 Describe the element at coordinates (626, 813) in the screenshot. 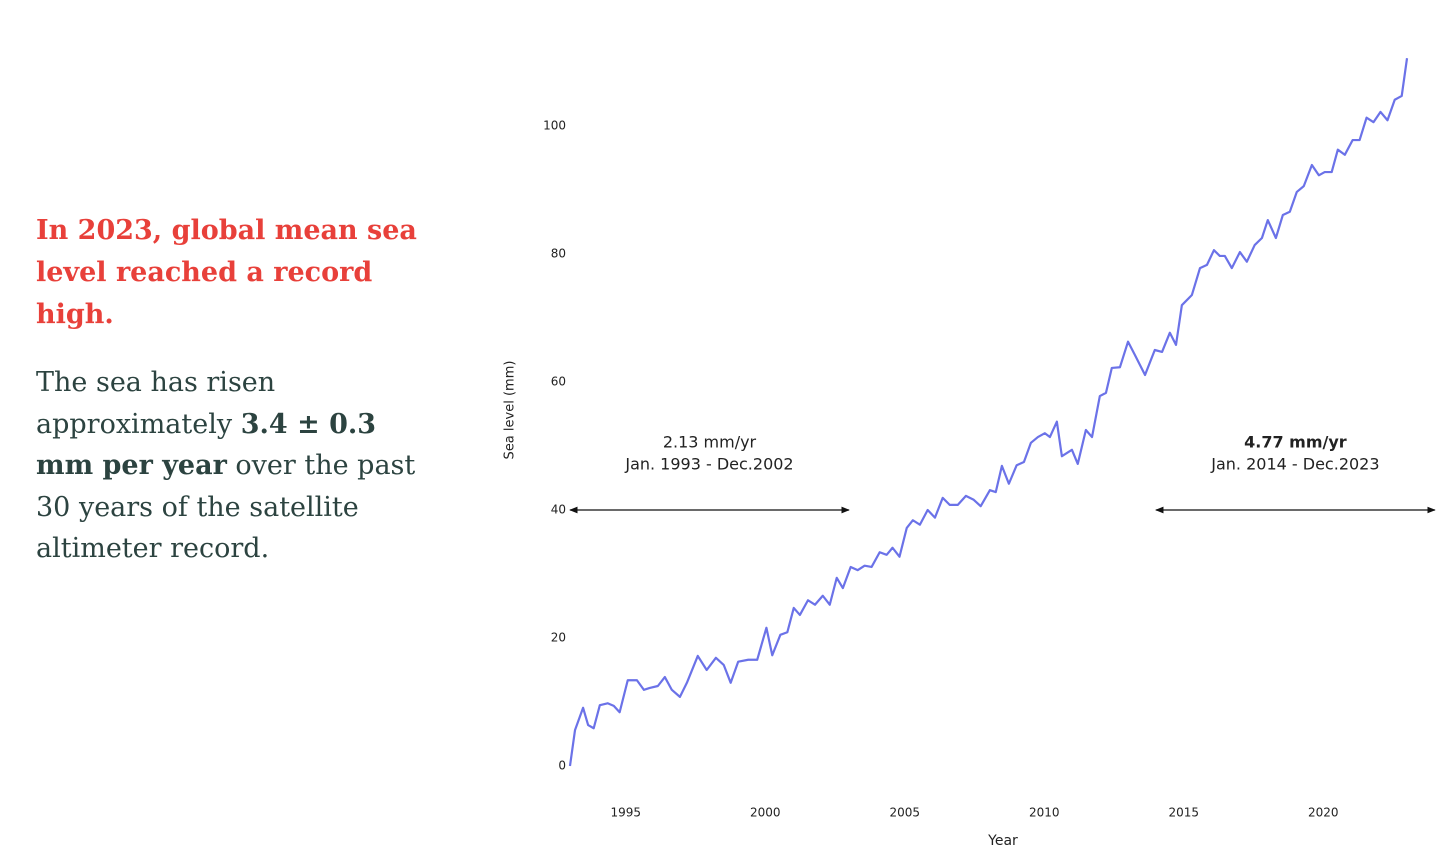

I see `x-tick-label: 1995` at that location.